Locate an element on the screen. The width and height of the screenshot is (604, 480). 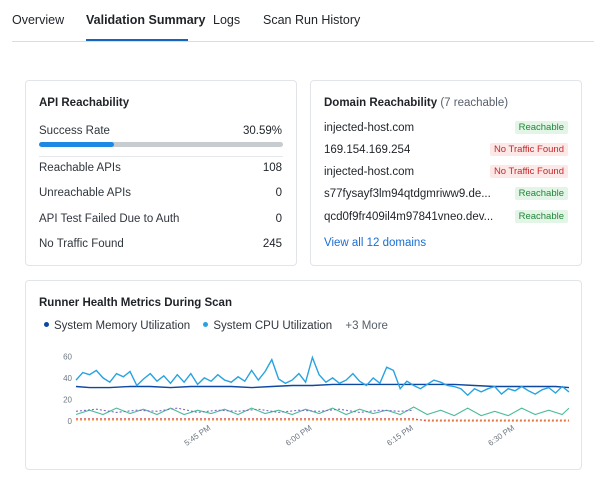
success-rate-label: Success Rate is located at coordinates (74, 131).